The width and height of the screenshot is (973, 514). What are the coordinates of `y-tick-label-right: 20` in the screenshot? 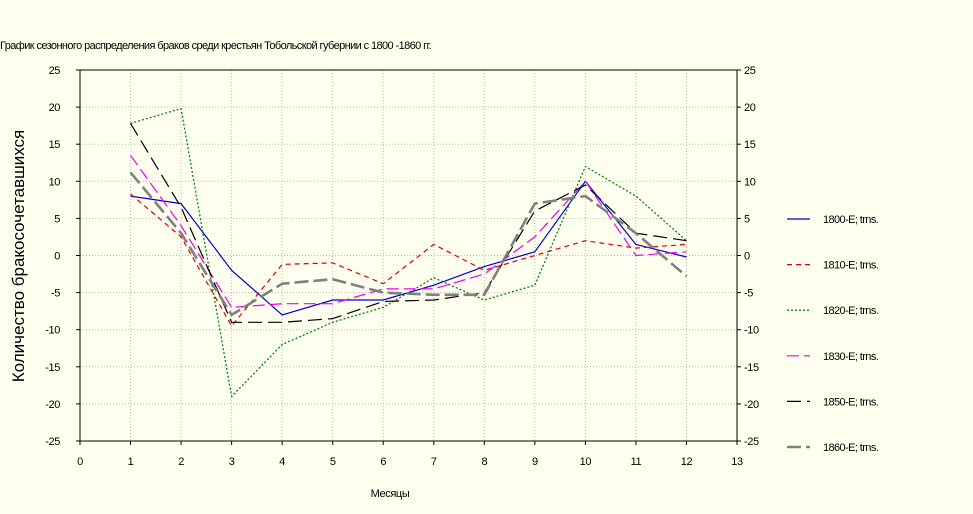 It's located at (750, 108).